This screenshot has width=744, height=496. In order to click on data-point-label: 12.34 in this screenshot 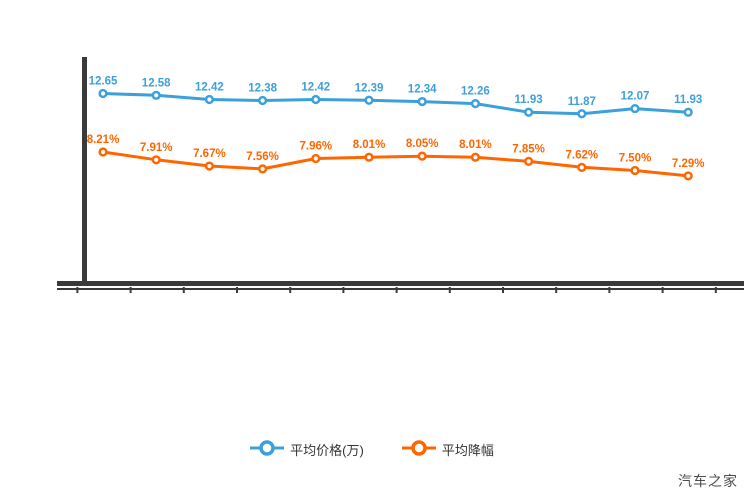, I will do `click(422, 90)`.